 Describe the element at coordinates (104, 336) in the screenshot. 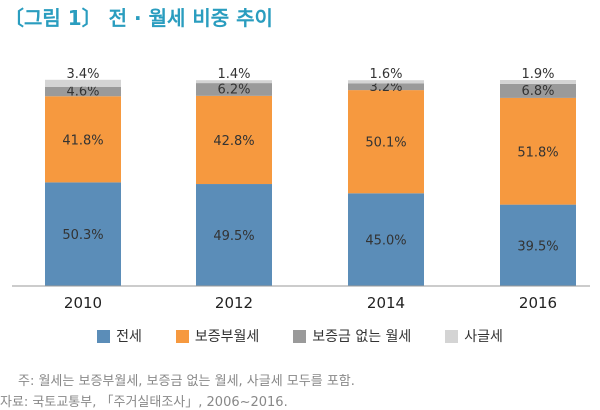

I see `legend-swatch-jeonse` at that location.